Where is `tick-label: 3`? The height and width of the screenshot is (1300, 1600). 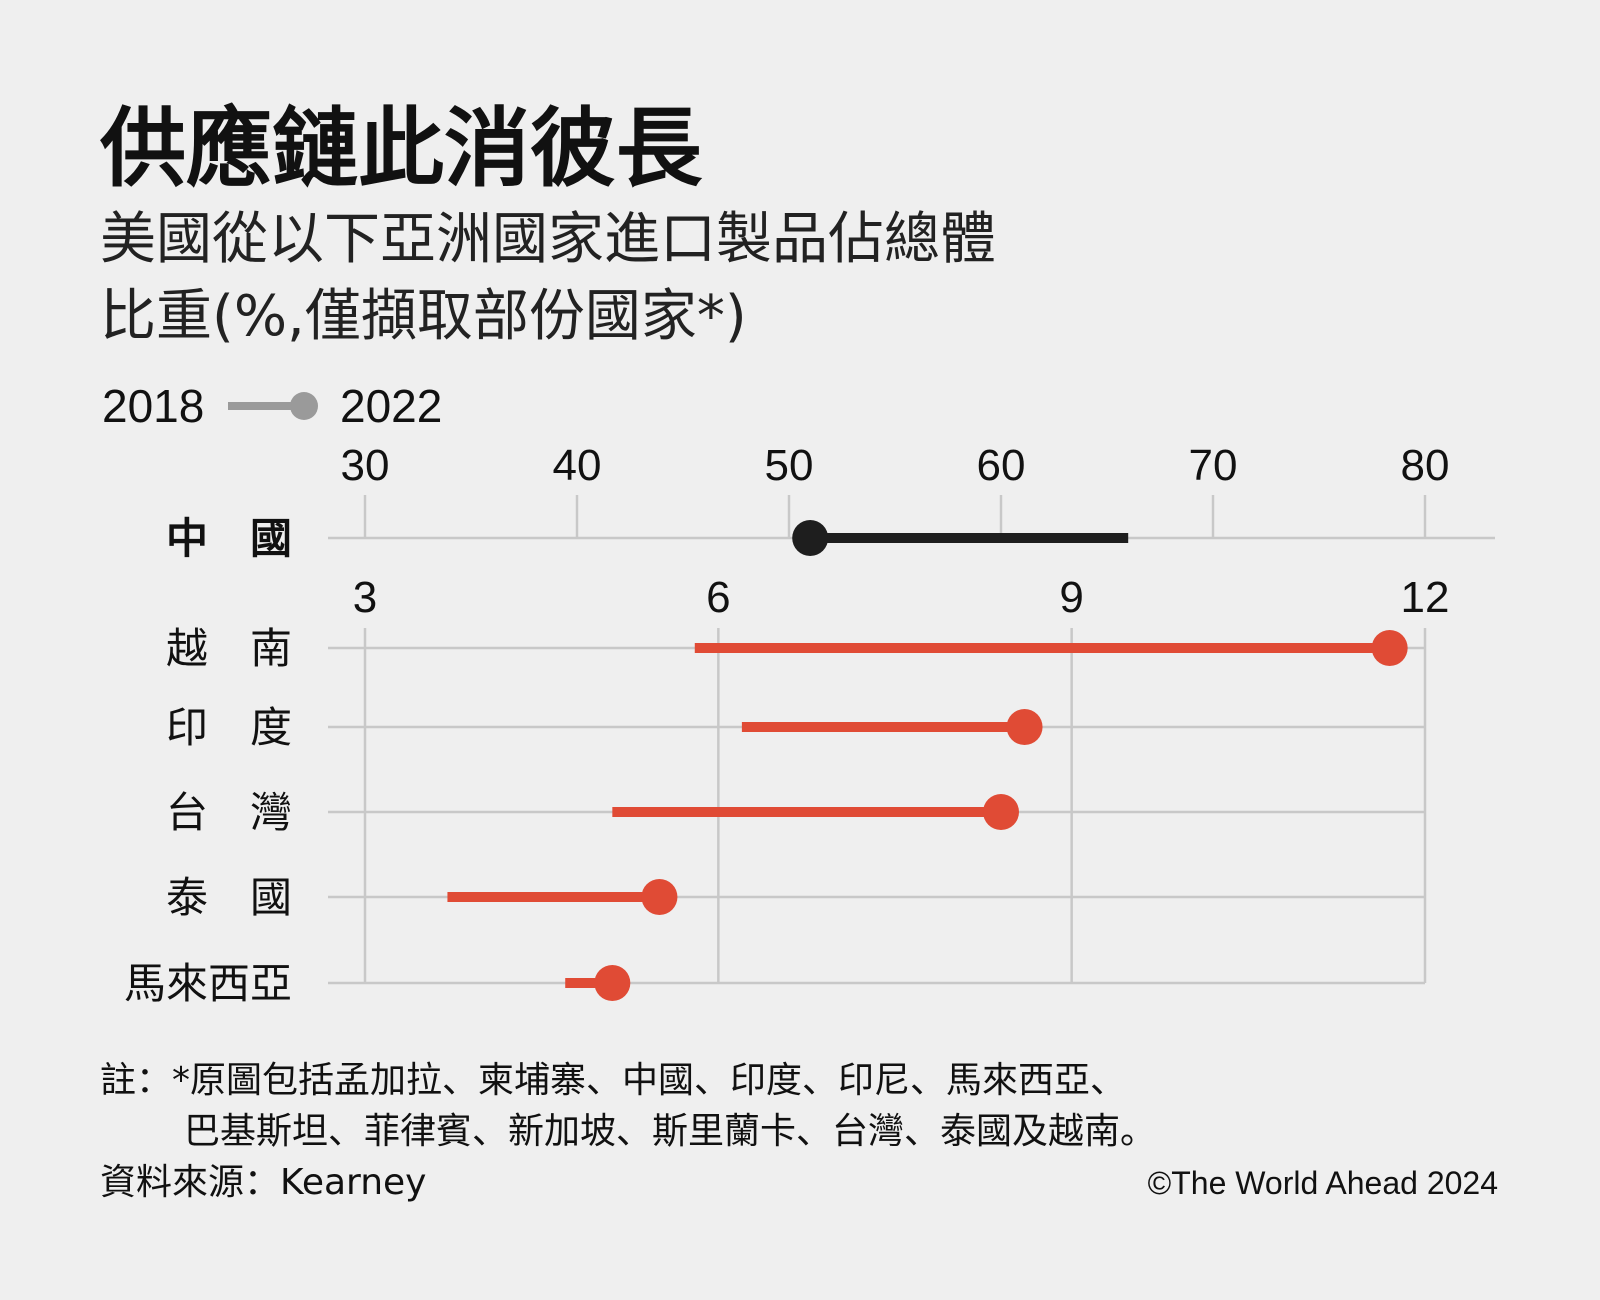
tick-label: 3 is located at coordinates (365, 597).